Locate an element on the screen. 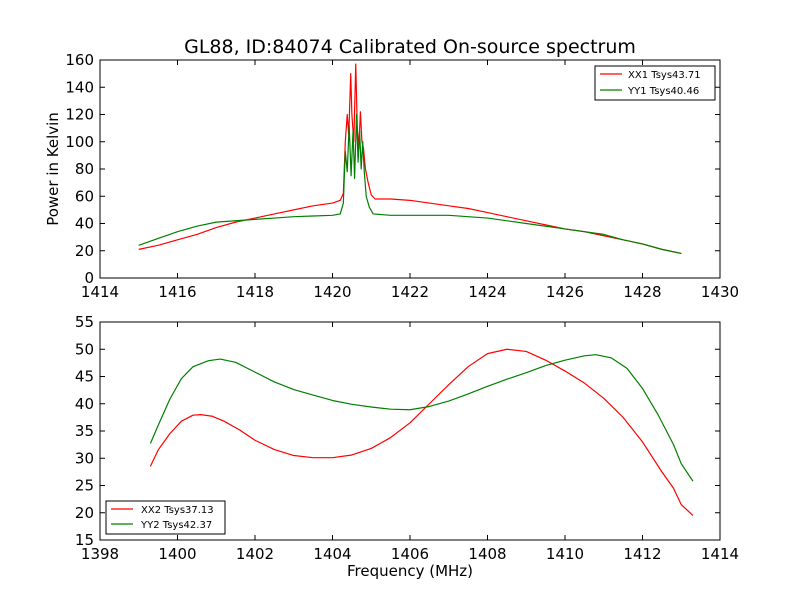 Image resolution: width=800 pixels, height=600 pixels. bottom-x-tick-label: 1414 is located at coordinates (720, 554).